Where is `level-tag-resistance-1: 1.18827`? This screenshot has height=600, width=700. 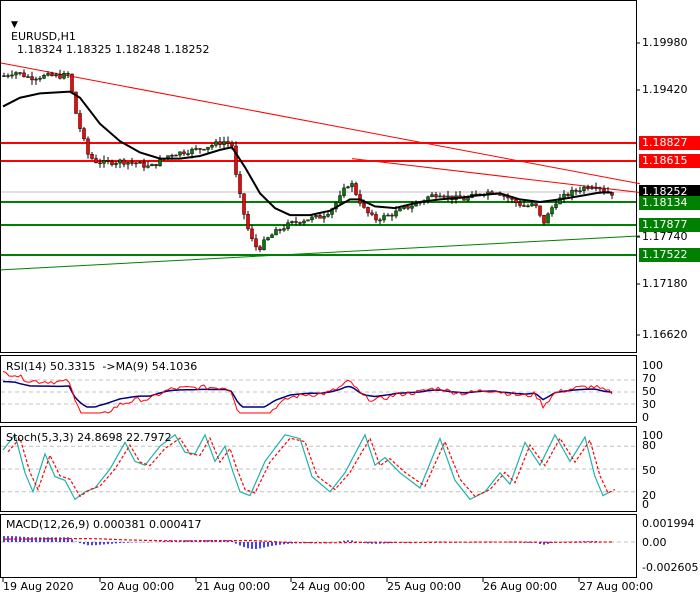
level-tag-resistance-1: 1.18827 is located at coordinates (669, 143).